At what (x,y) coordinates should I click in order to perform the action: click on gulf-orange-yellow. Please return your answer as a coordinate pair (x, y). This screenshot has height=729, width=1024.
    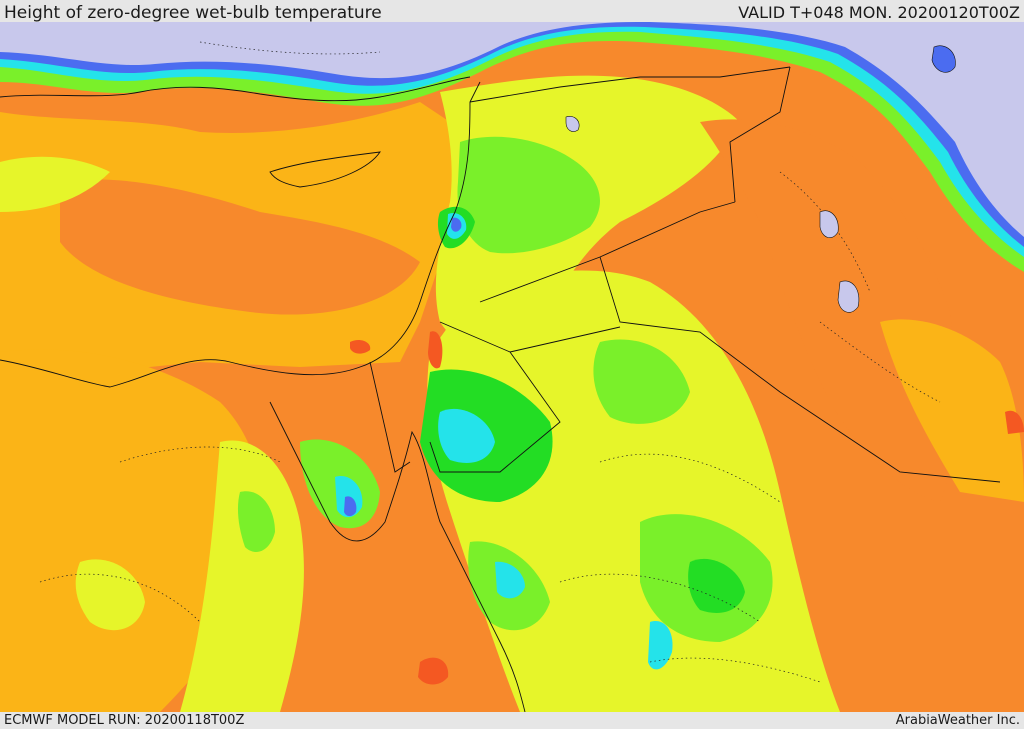
    Looking at the image, I should click on (952, 410).